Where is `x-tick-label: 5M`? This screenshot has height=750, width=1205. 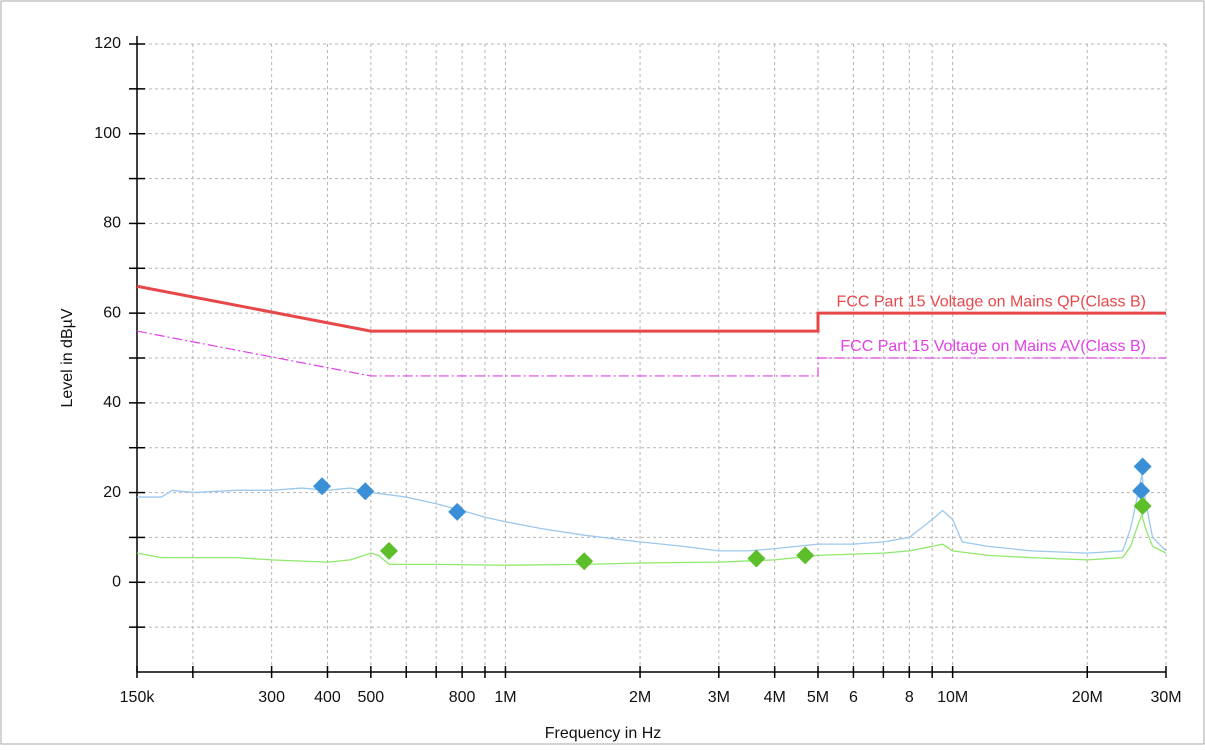
x-tick-label: 5M is located at coordinates (818, 697).